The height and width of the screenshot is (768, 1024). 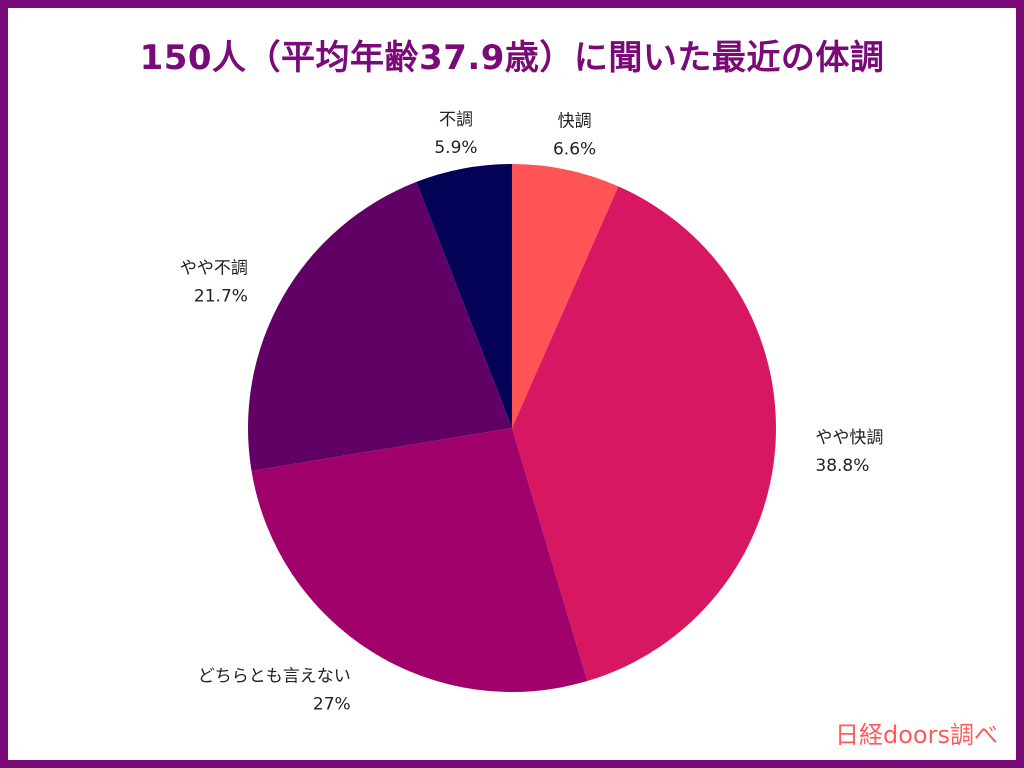 What do you see at coordinates (274, 677) in the screenshot?
I see `slice-category-label: どちらとも言えない` at bounding box center [274, 677].